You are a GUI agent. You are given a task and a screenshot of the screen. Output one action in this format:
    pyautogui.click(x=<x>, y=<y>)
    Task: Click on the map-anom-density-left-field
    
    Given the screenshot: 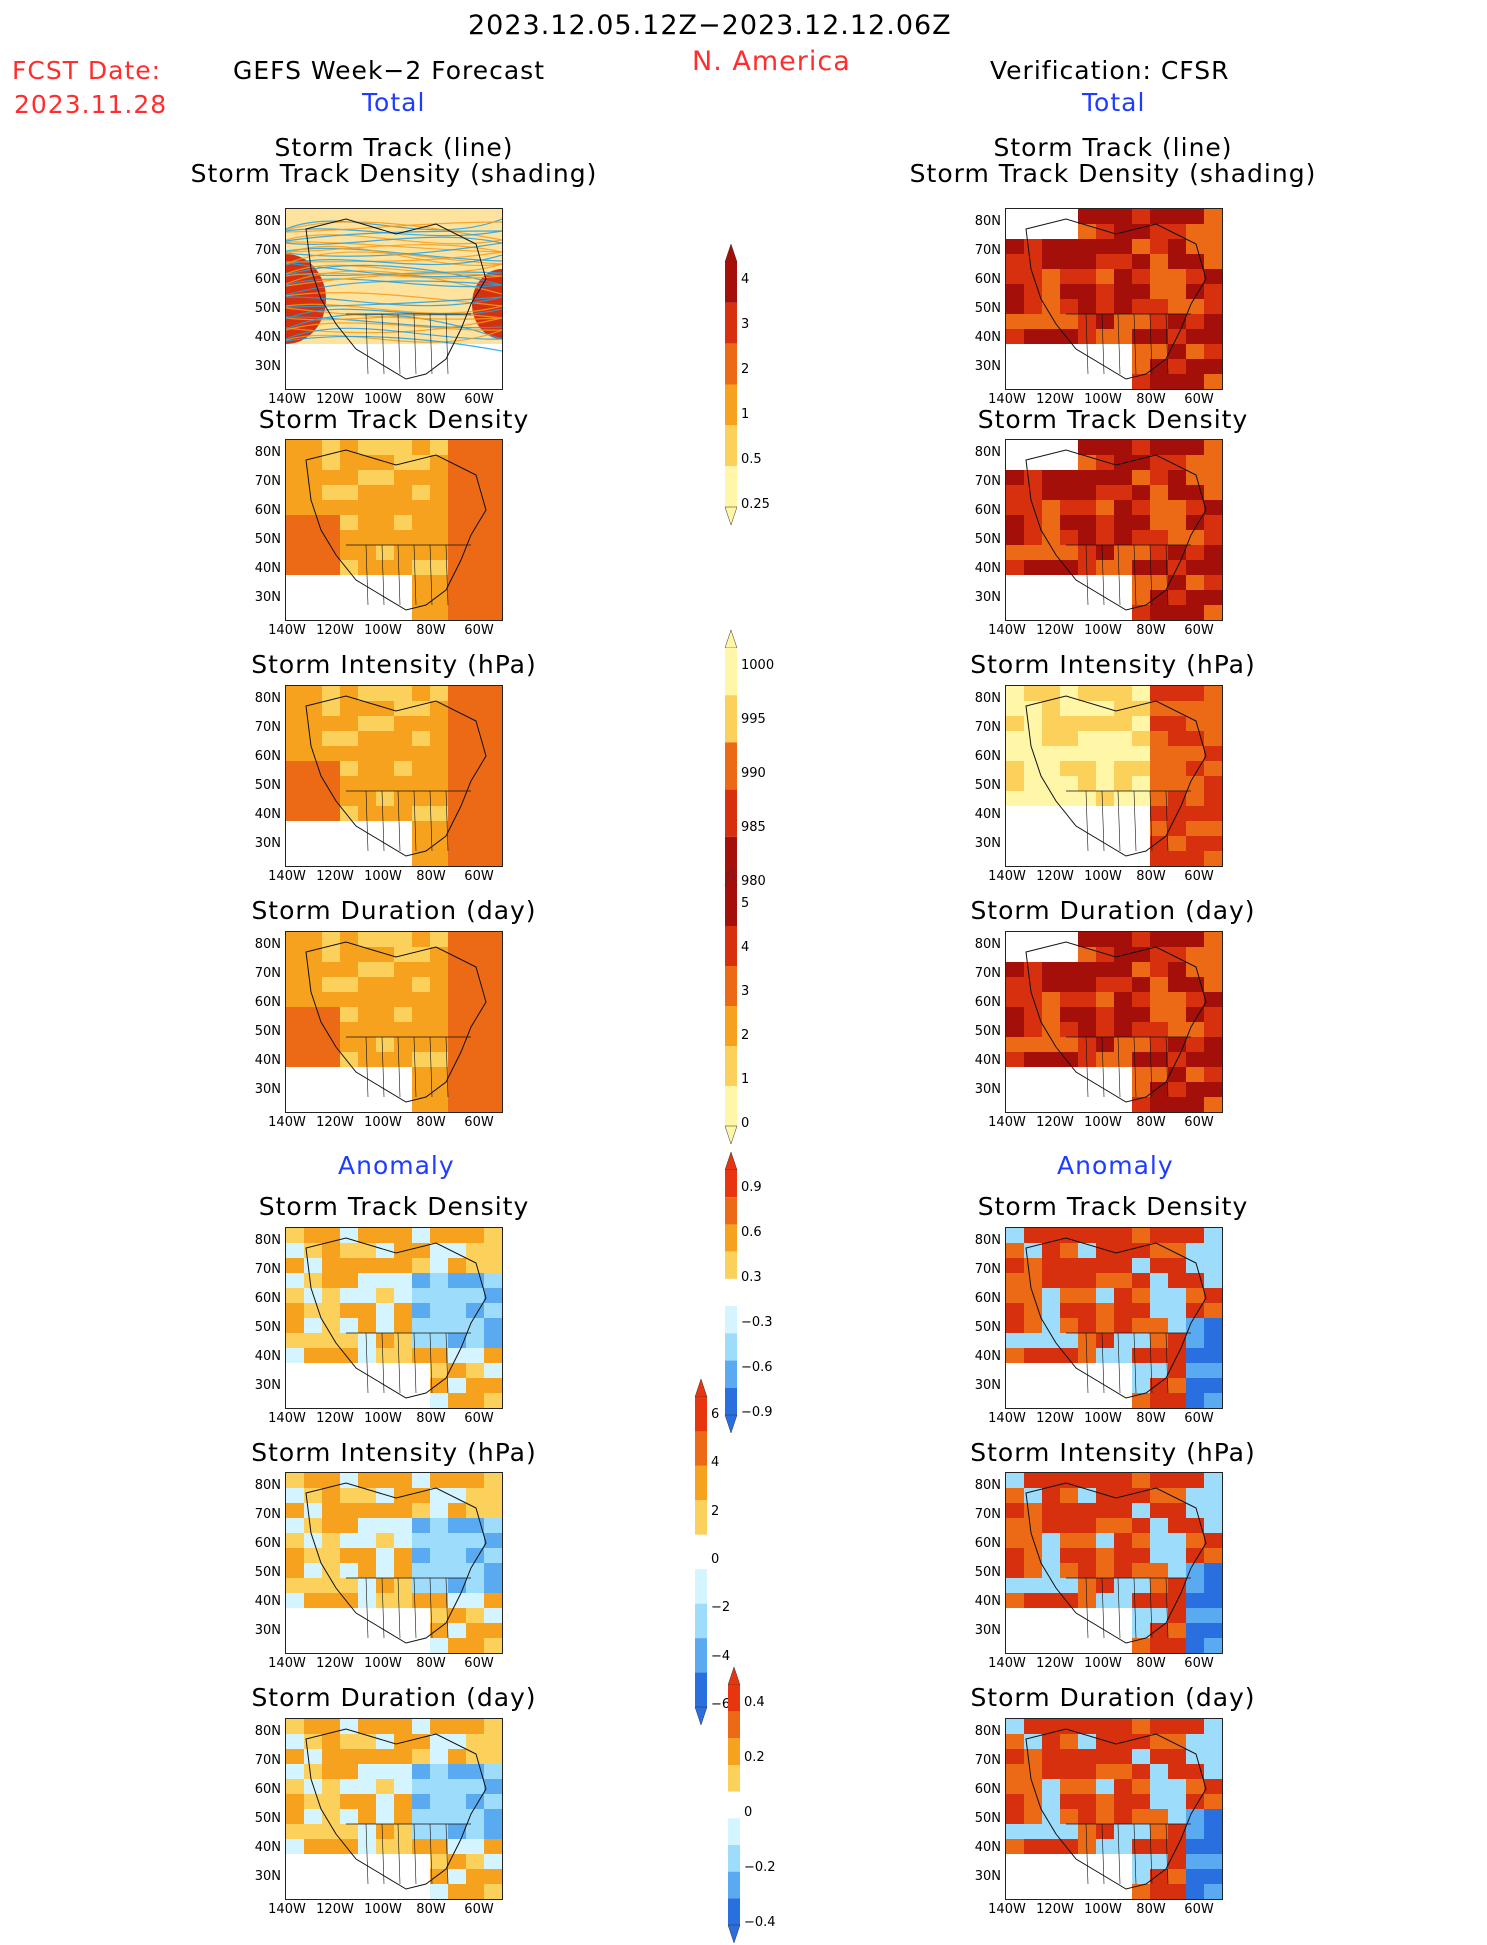 What is the action you would take?
    pyautogui.click(x=394, y=1318)
    